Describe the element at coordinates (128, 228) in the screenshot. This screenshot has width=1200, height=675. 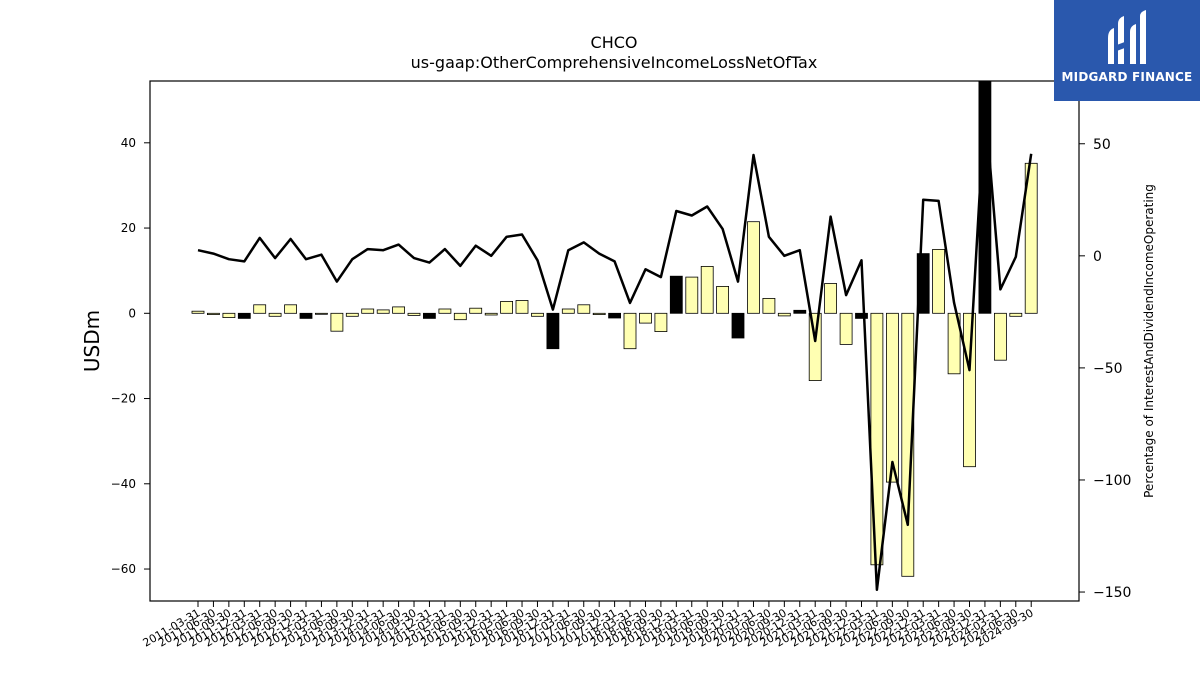
I see `y-left-tick-label: 20` at that location.